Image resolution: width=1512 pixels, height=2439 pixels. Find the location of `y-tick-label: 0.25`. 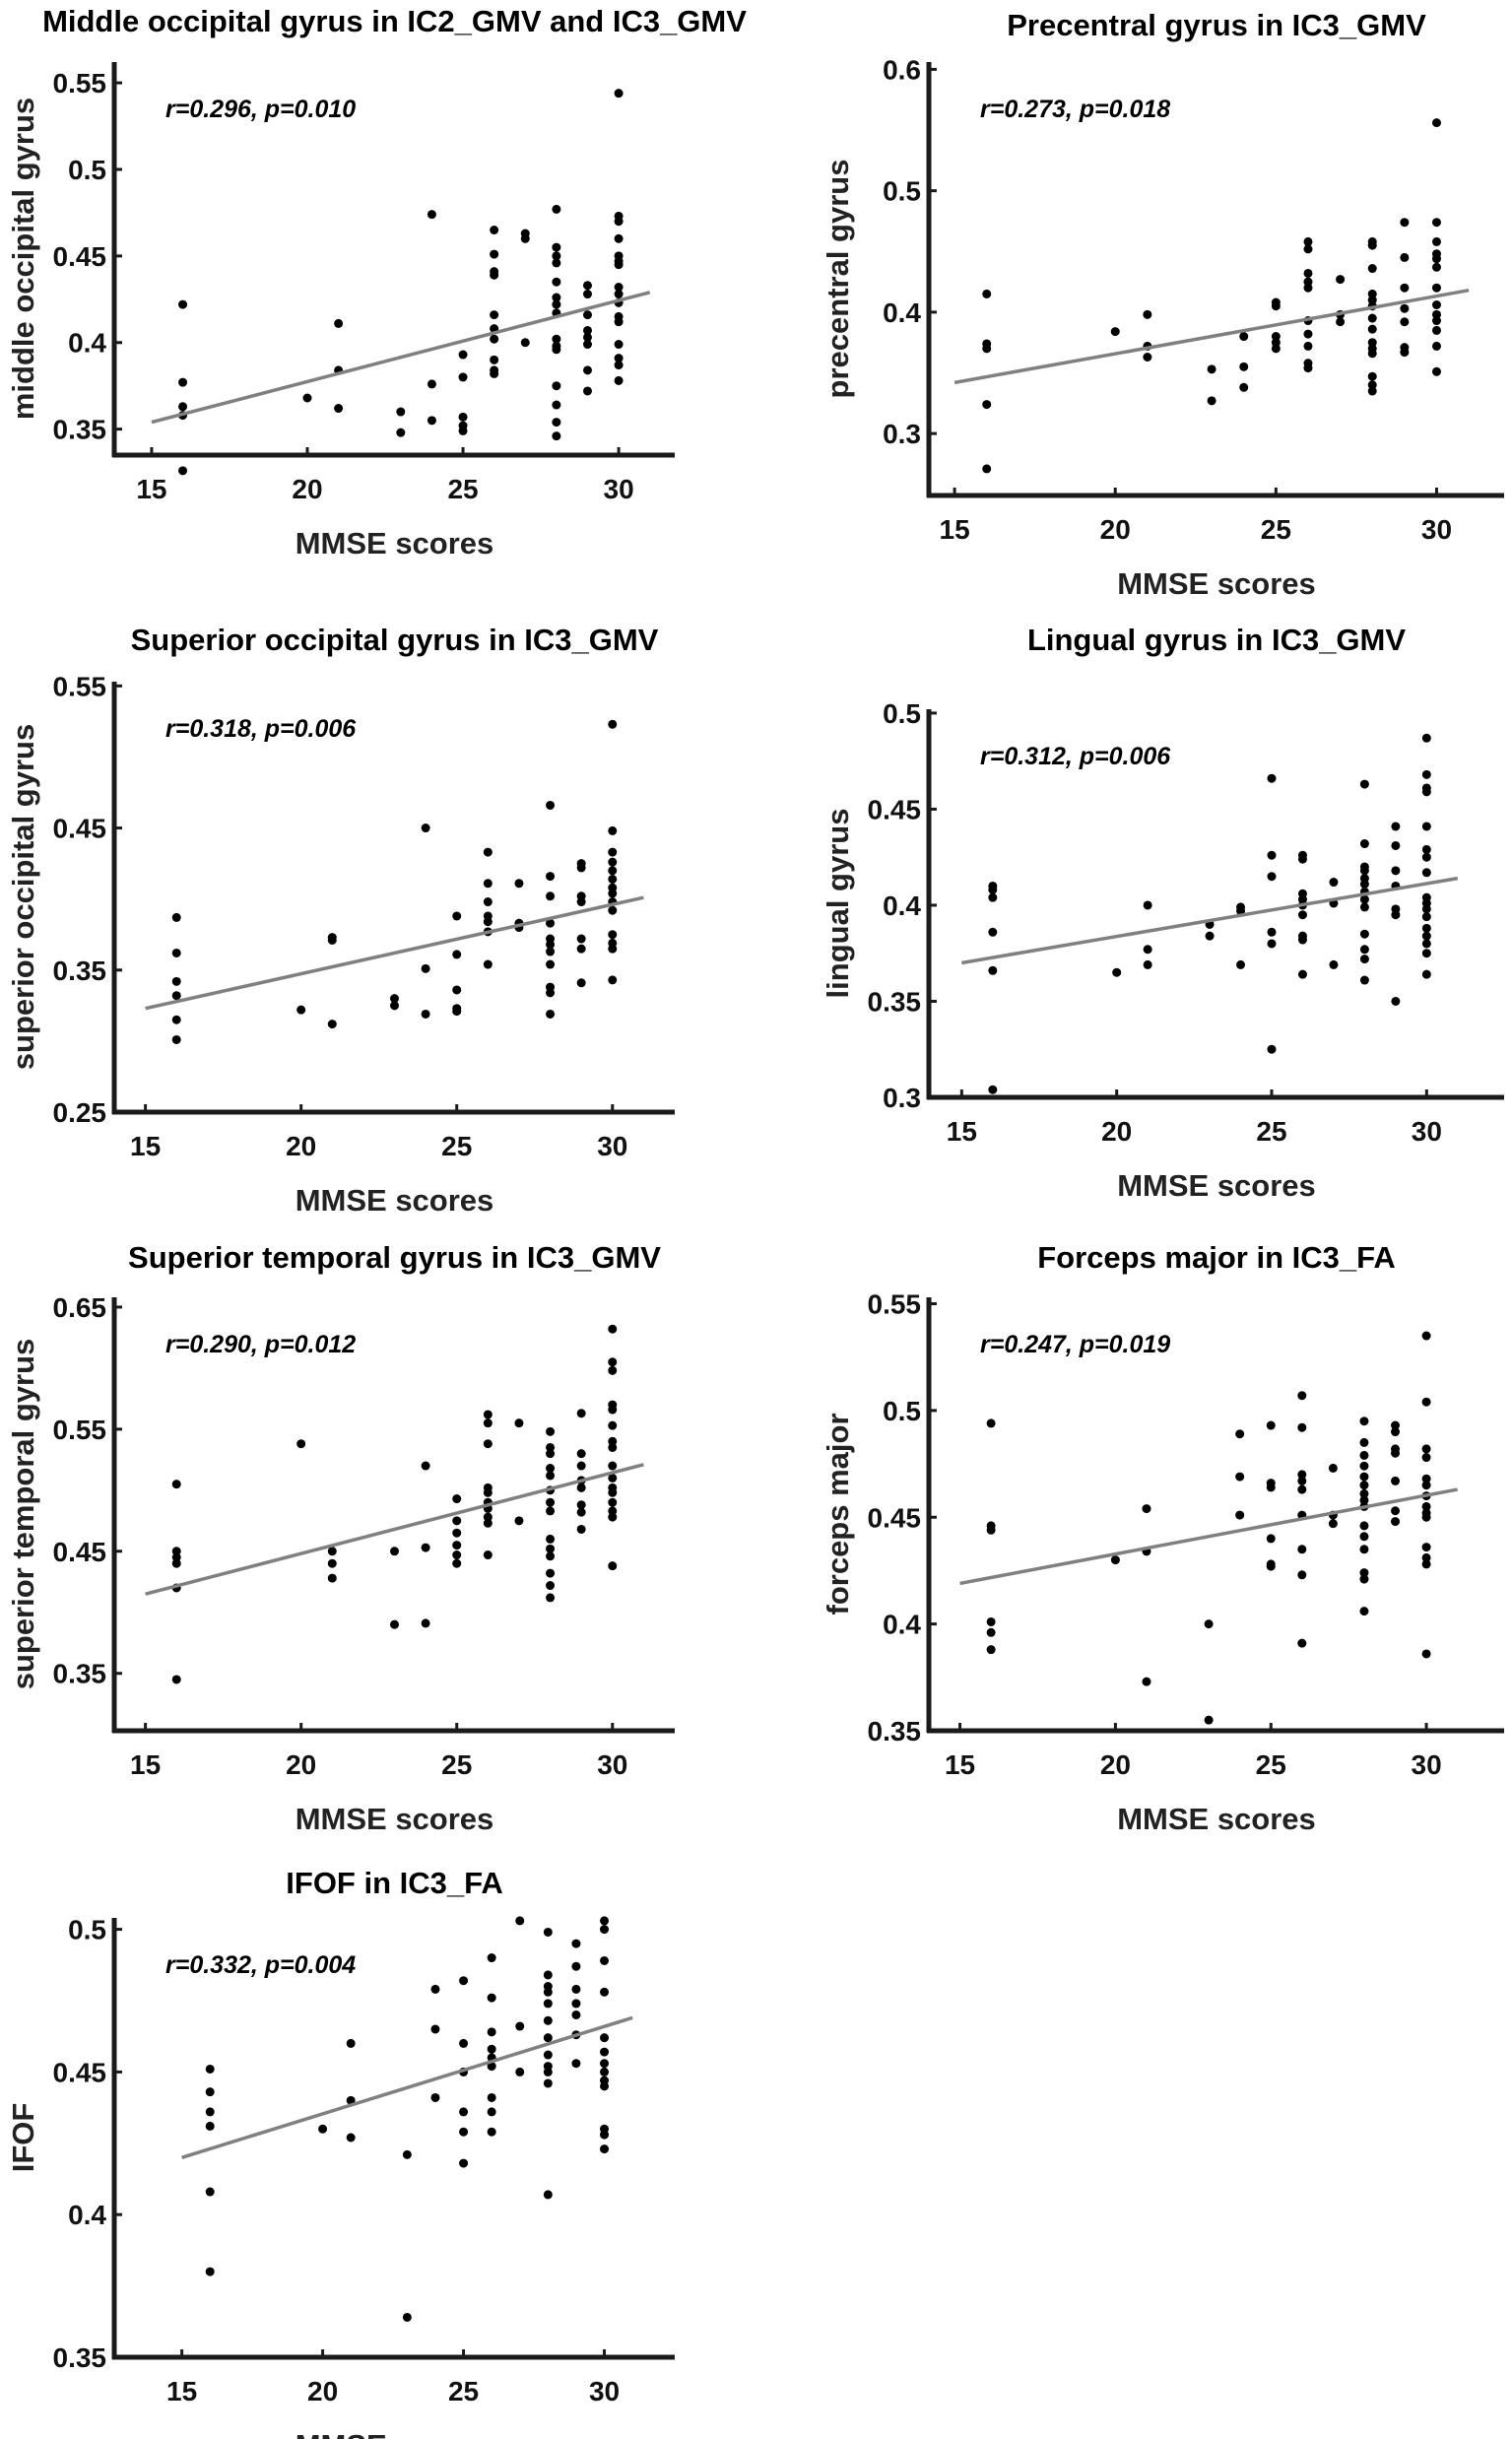

y-tick-label: 0.25 is located at coordinates (80, 1112).